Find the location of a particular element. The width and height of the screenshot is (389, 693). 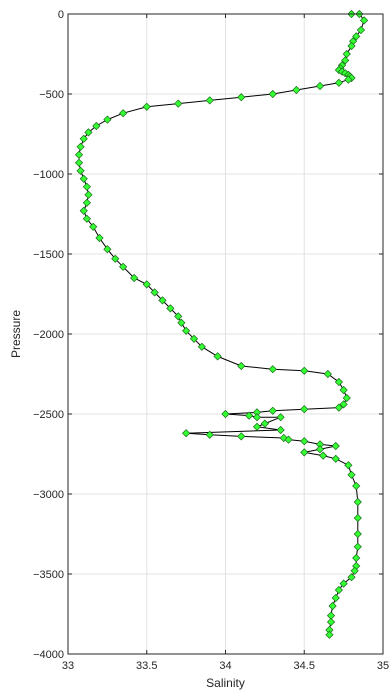

x-axis-label: Salinity is located at coordinates (225, 683).